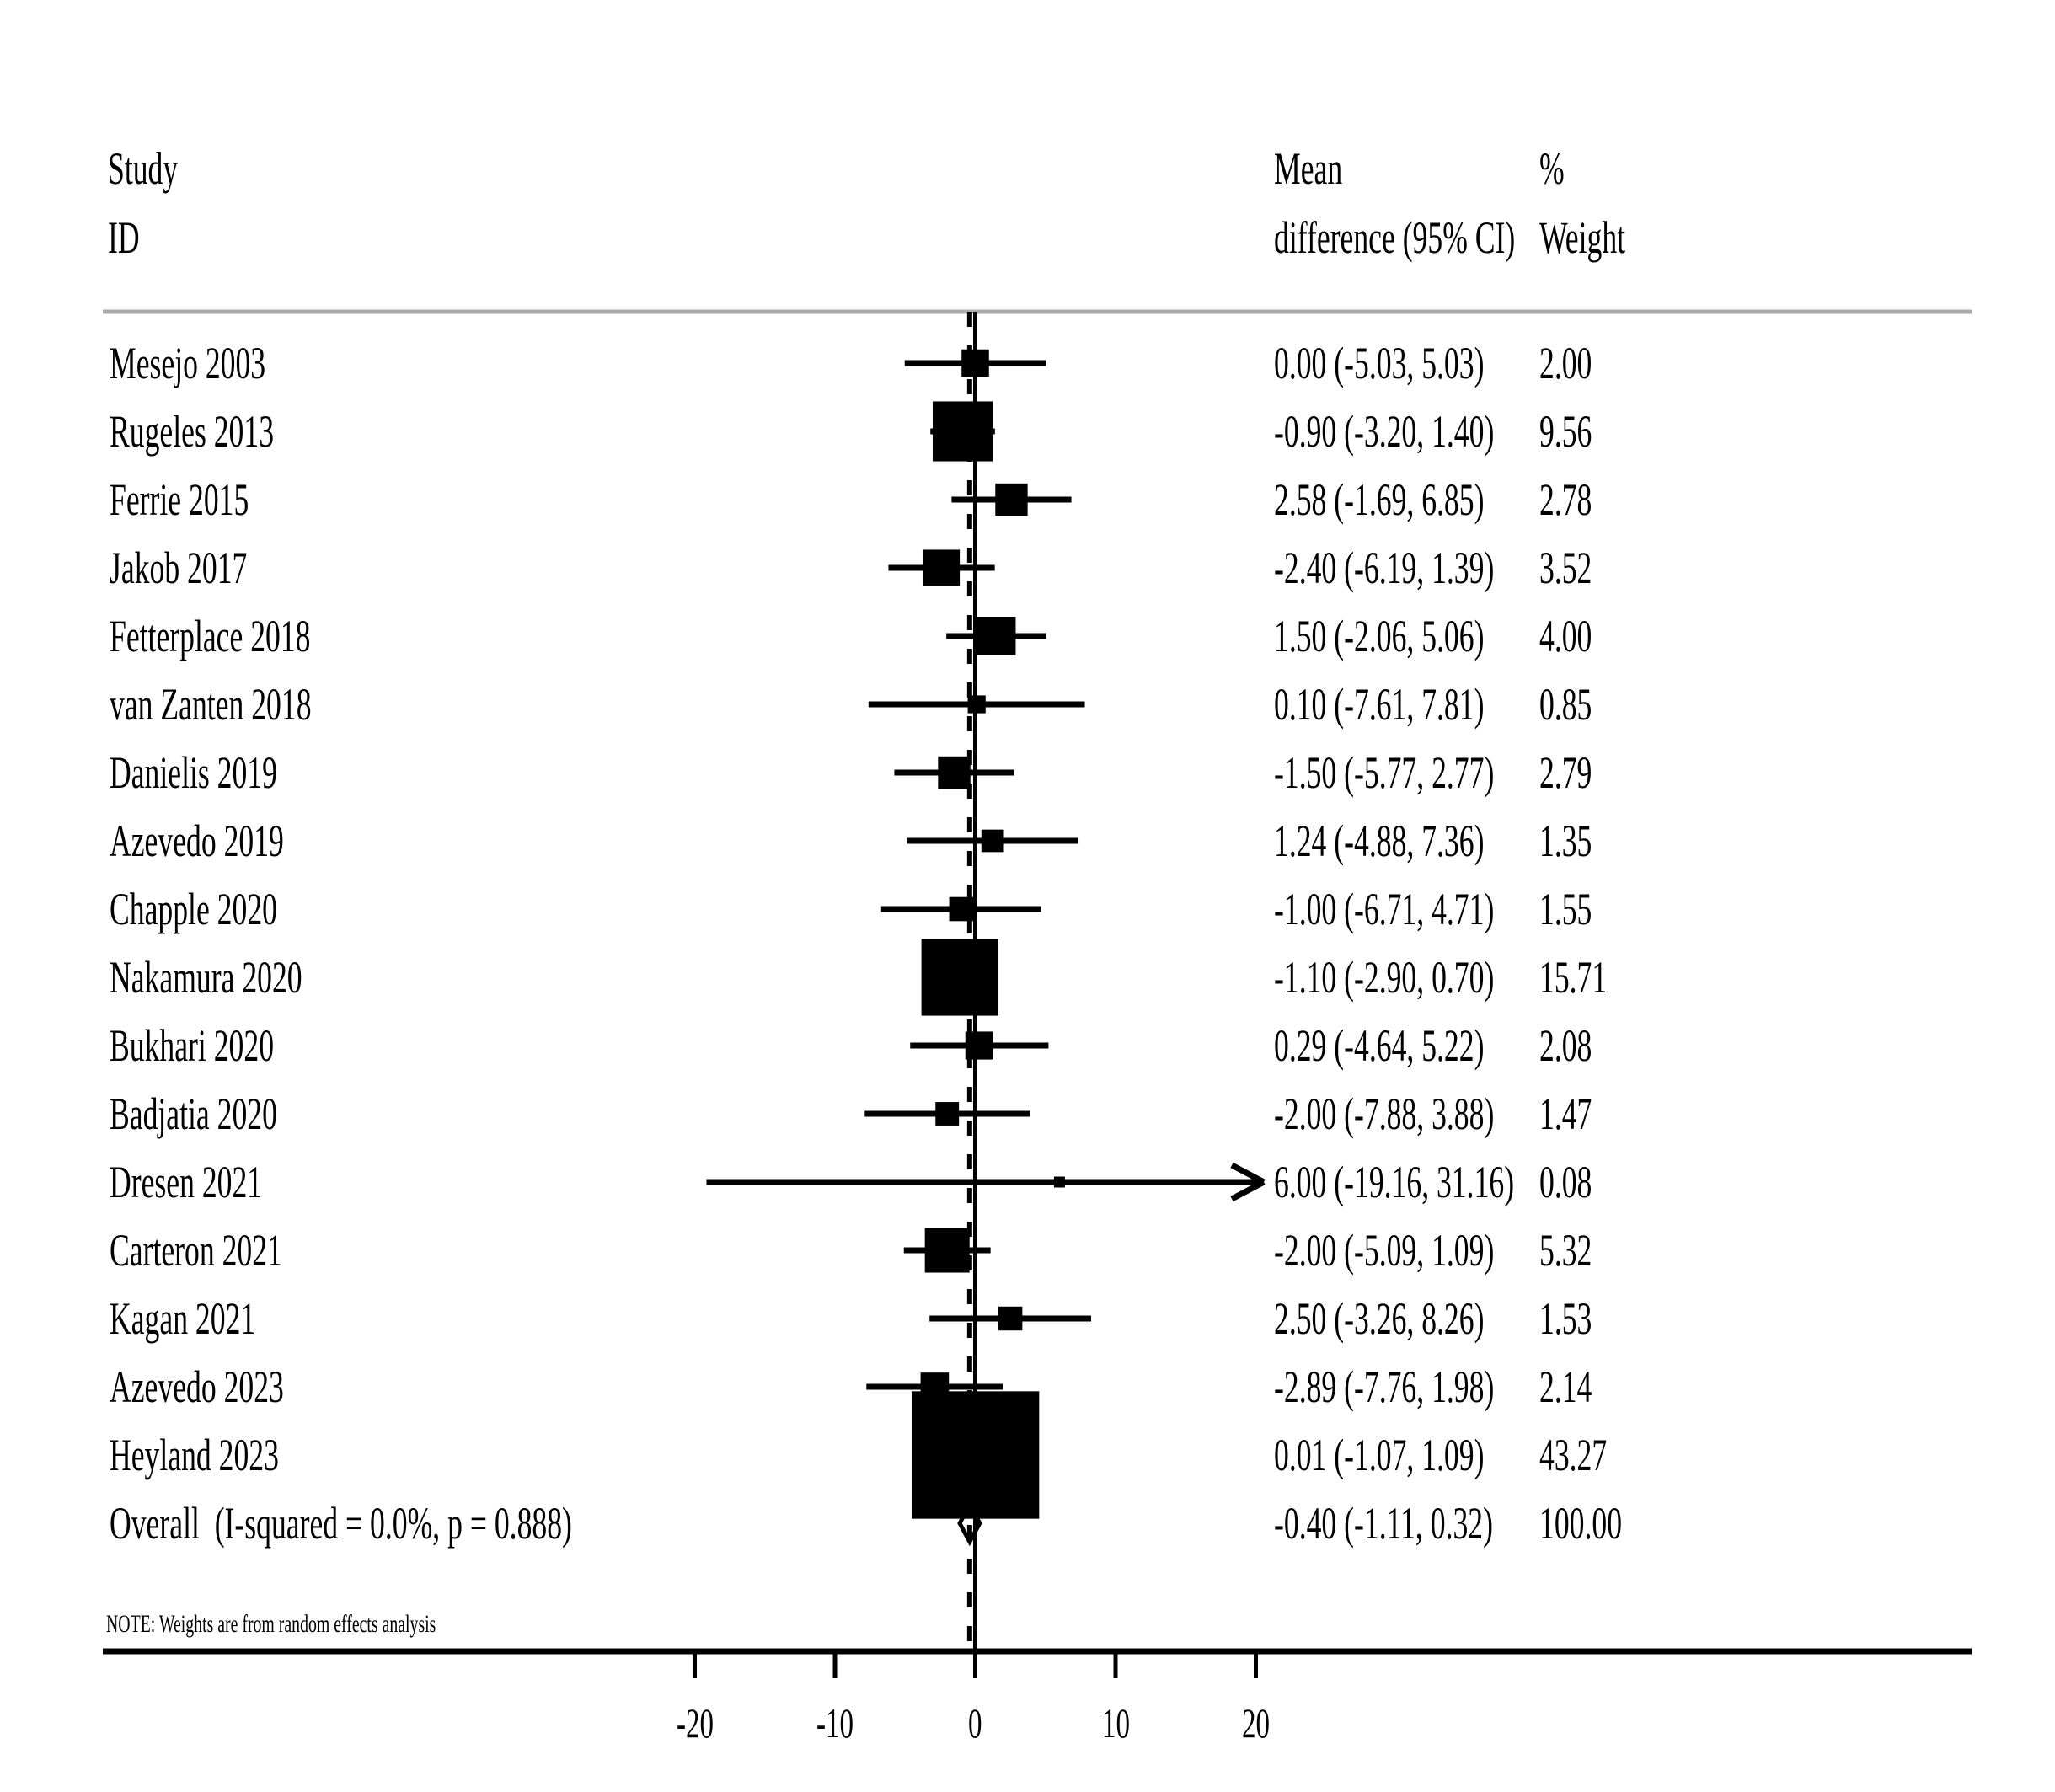 The image size is (2055, 1792). I want to click on study-label: Heyland 2023, so click(194, 1455).